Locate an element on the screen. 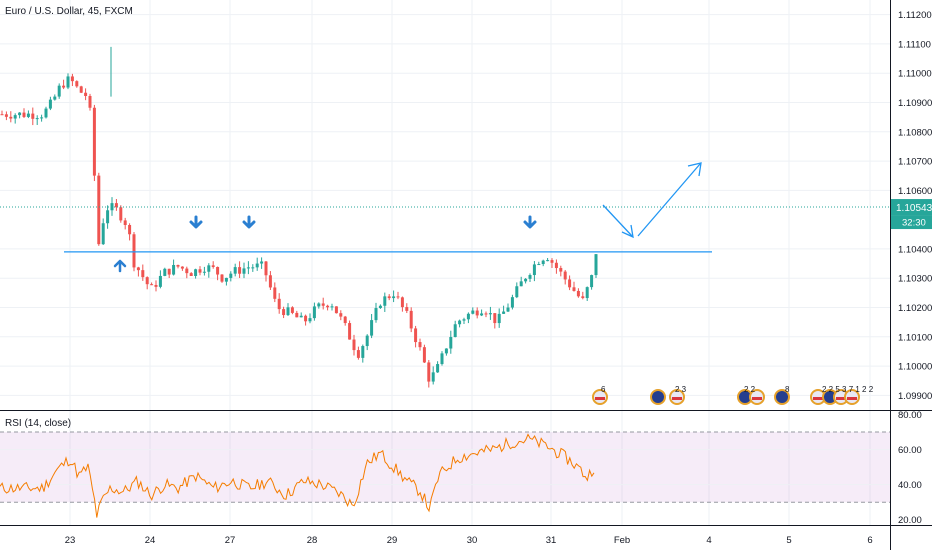 The height and width of the screenshot is (550, 932). rsi-band-fill is located at coordinates (445, 467).